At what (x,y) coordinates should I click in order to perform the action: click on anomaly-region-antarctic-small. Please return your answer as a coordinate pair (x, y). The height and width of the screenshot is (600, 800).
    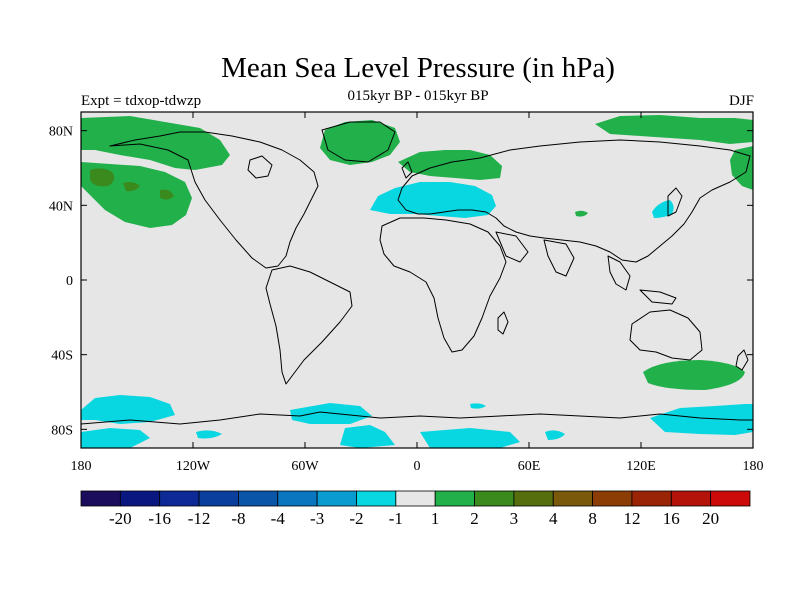
    Looking at the image, I should click on (478, 406).